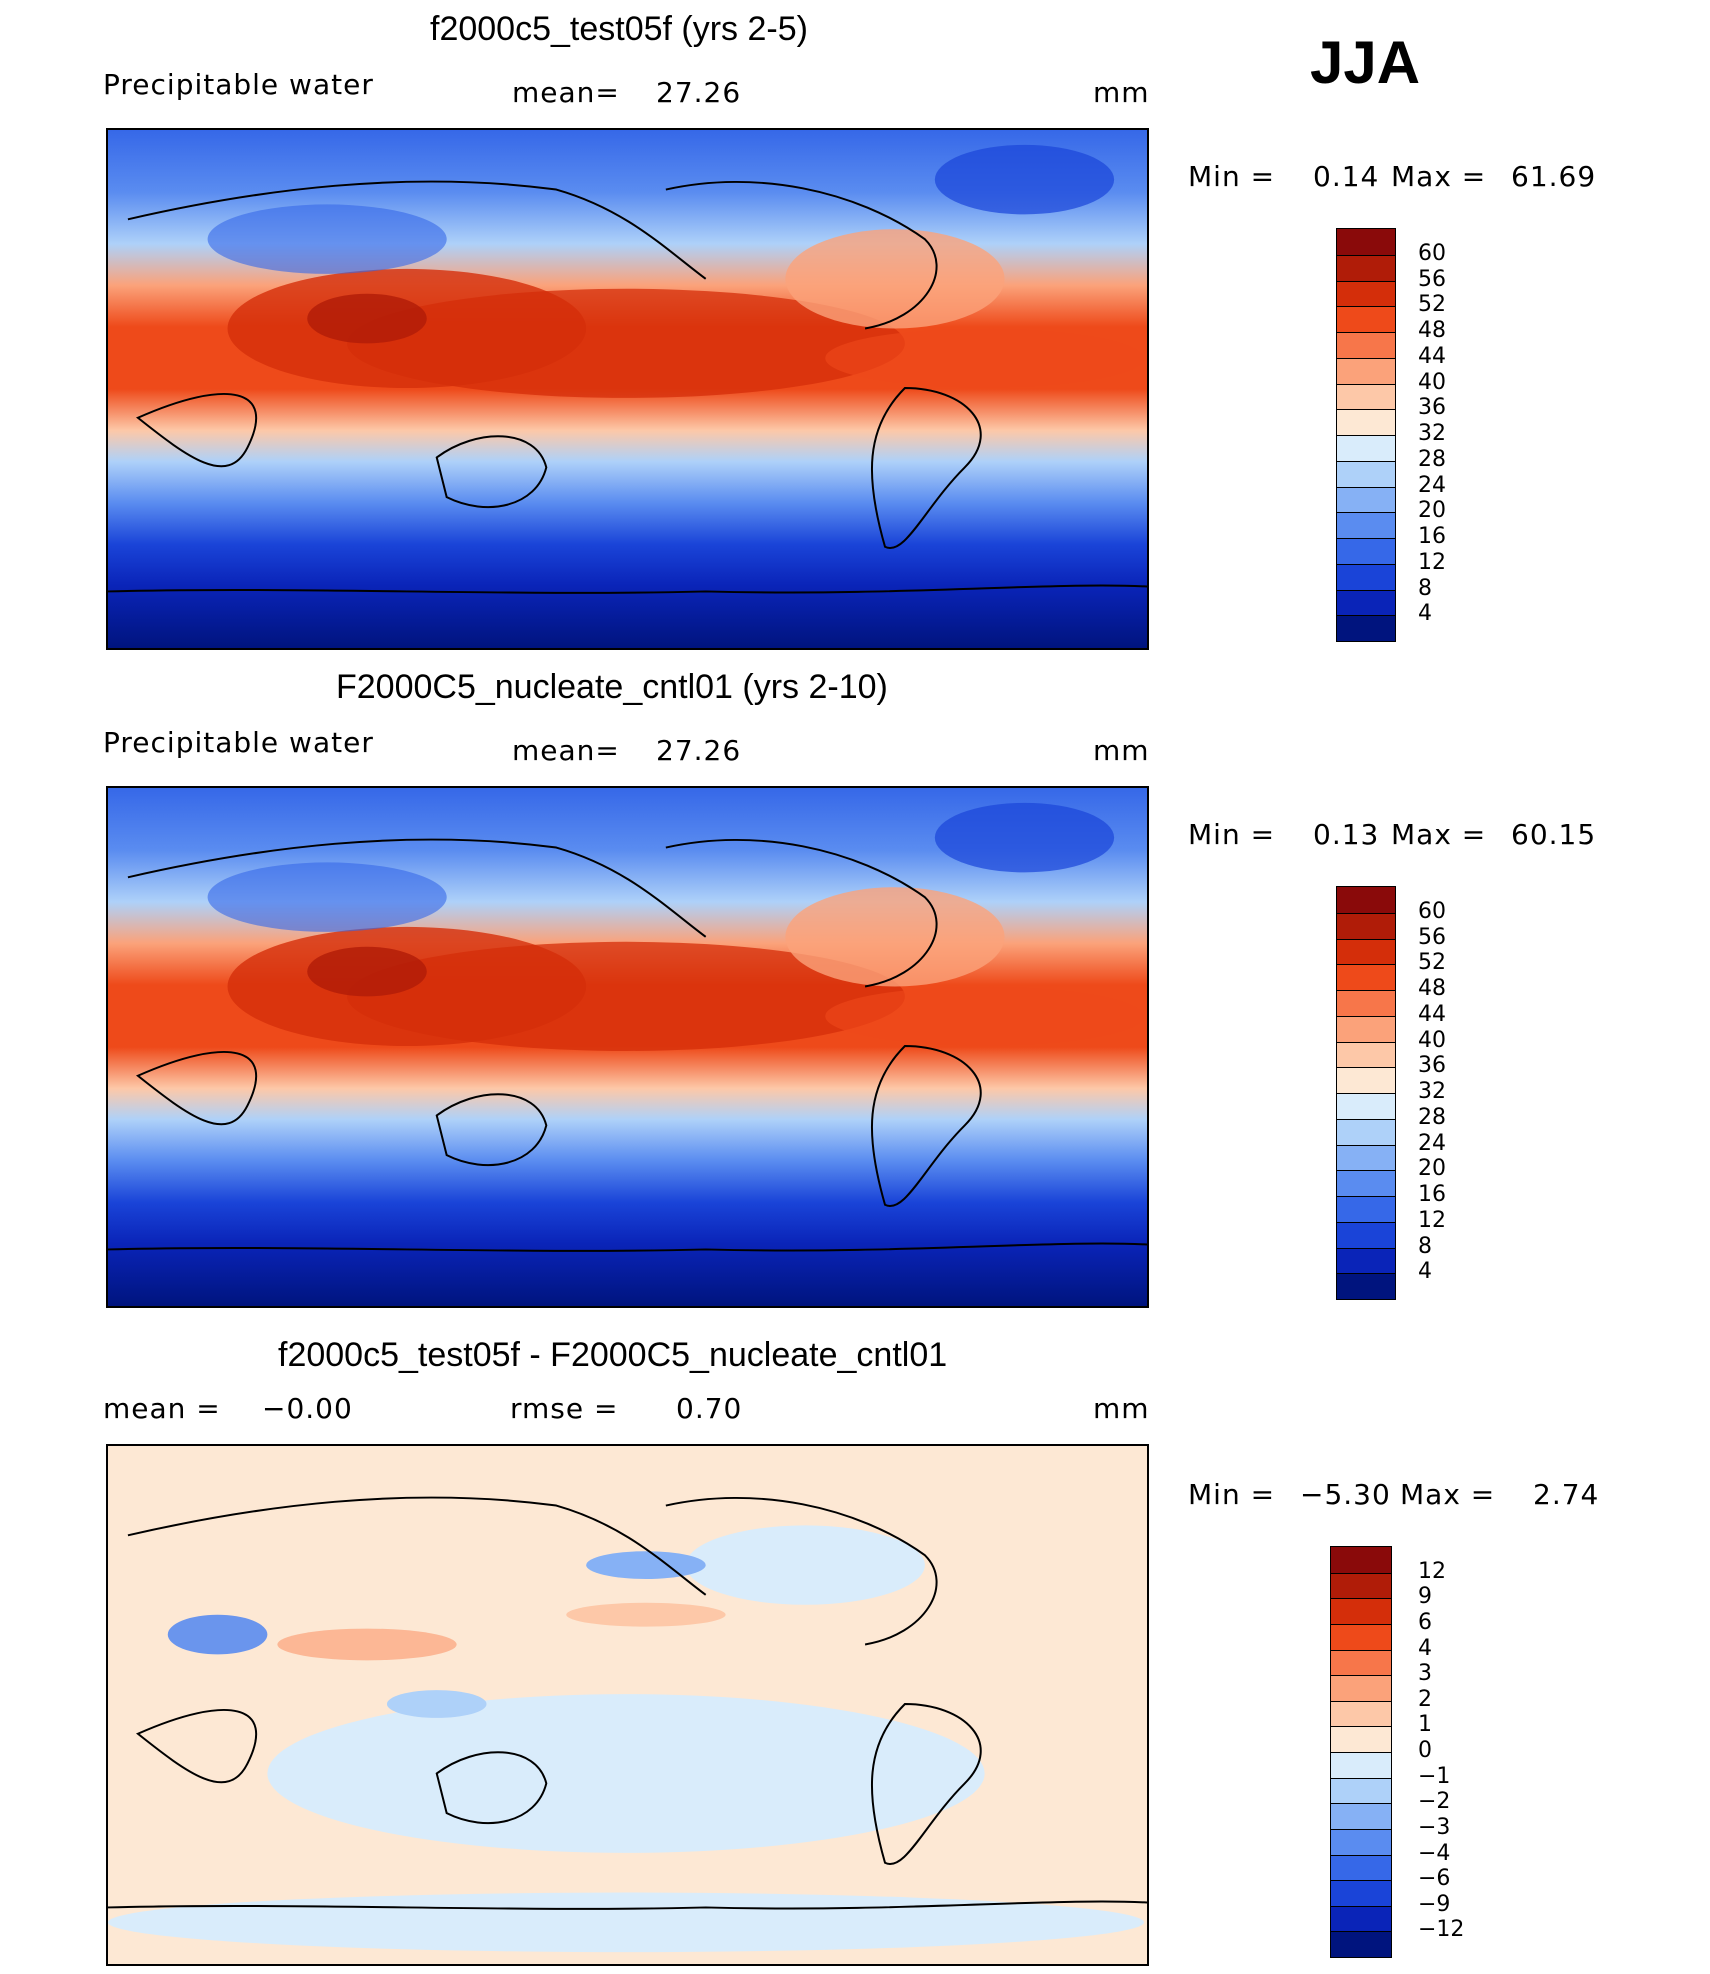 The height and width of the screenshot is (1974, 1710). I want to click on panel3-colorbar, so click(1361, 1752).